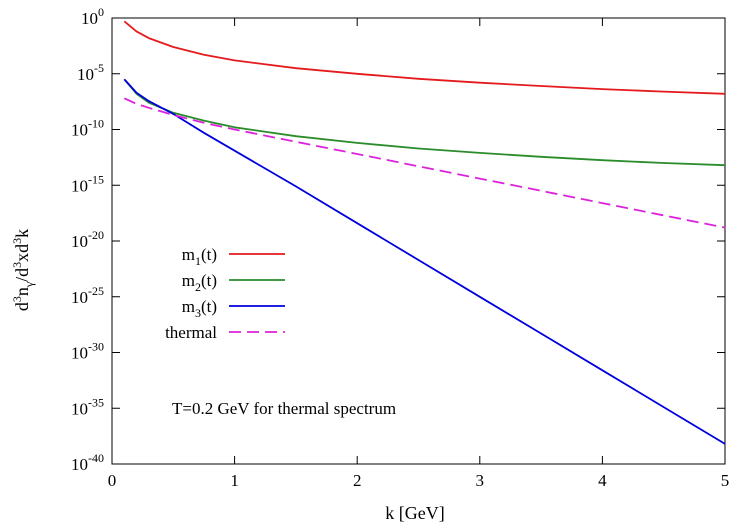 This screenshot has width=735, height=526. I want to click on x-tick-label: 1, so click(234, 480).